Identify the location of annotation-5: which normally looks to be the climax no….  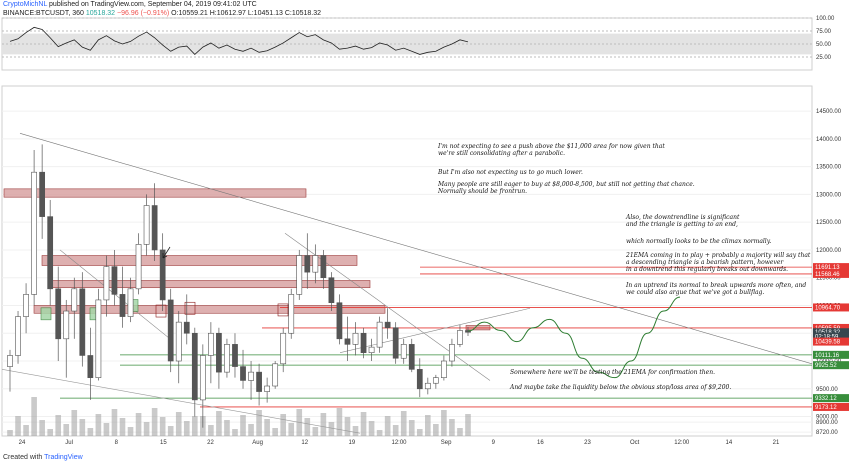
(699, 241).